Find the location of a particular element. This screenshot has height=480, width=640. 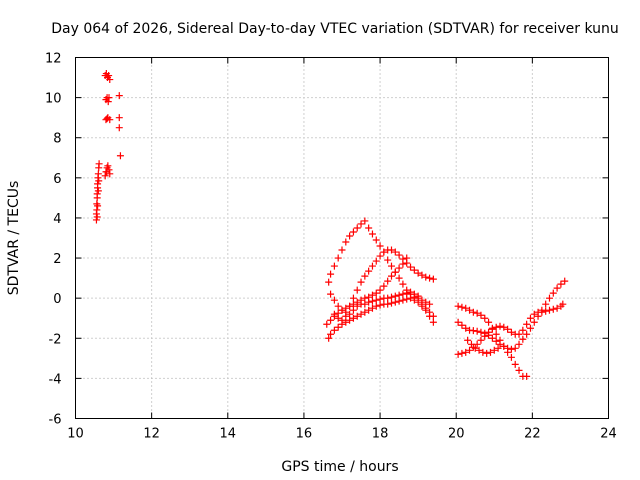

y-axis-label: SDTVAR / TECUs is located at coordinates (14, 238).